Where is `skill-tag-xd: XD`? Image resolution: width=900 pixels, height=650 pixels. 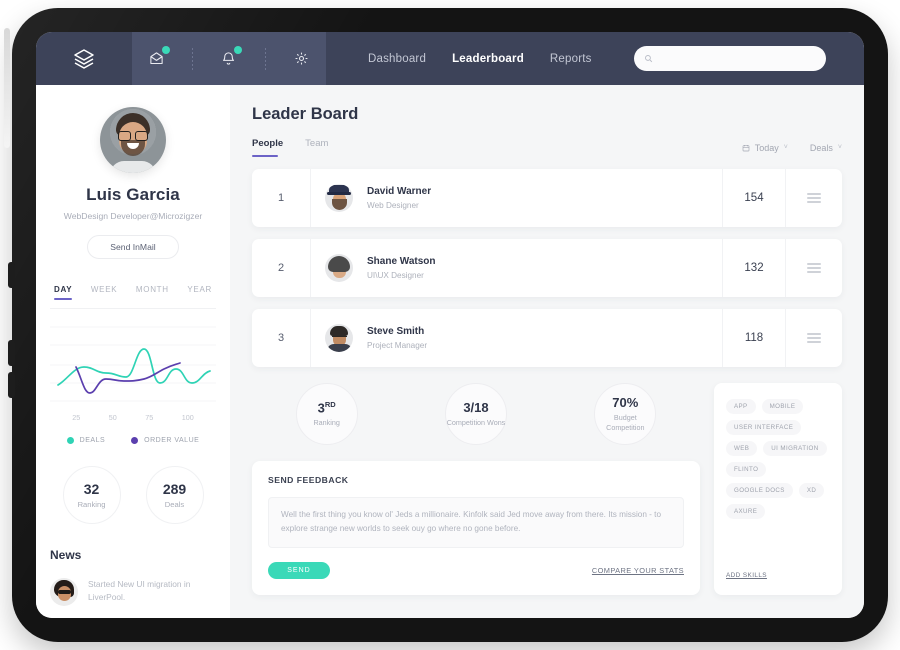
skill-tag-xd: XD is located at coordinates (811, 490).